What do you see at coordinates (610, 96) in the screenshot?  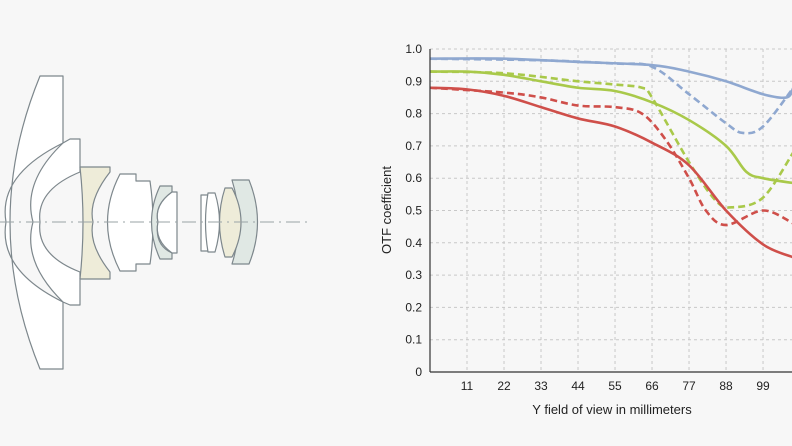 I see `series-blue-dashed` at bounding box center [610, 96].